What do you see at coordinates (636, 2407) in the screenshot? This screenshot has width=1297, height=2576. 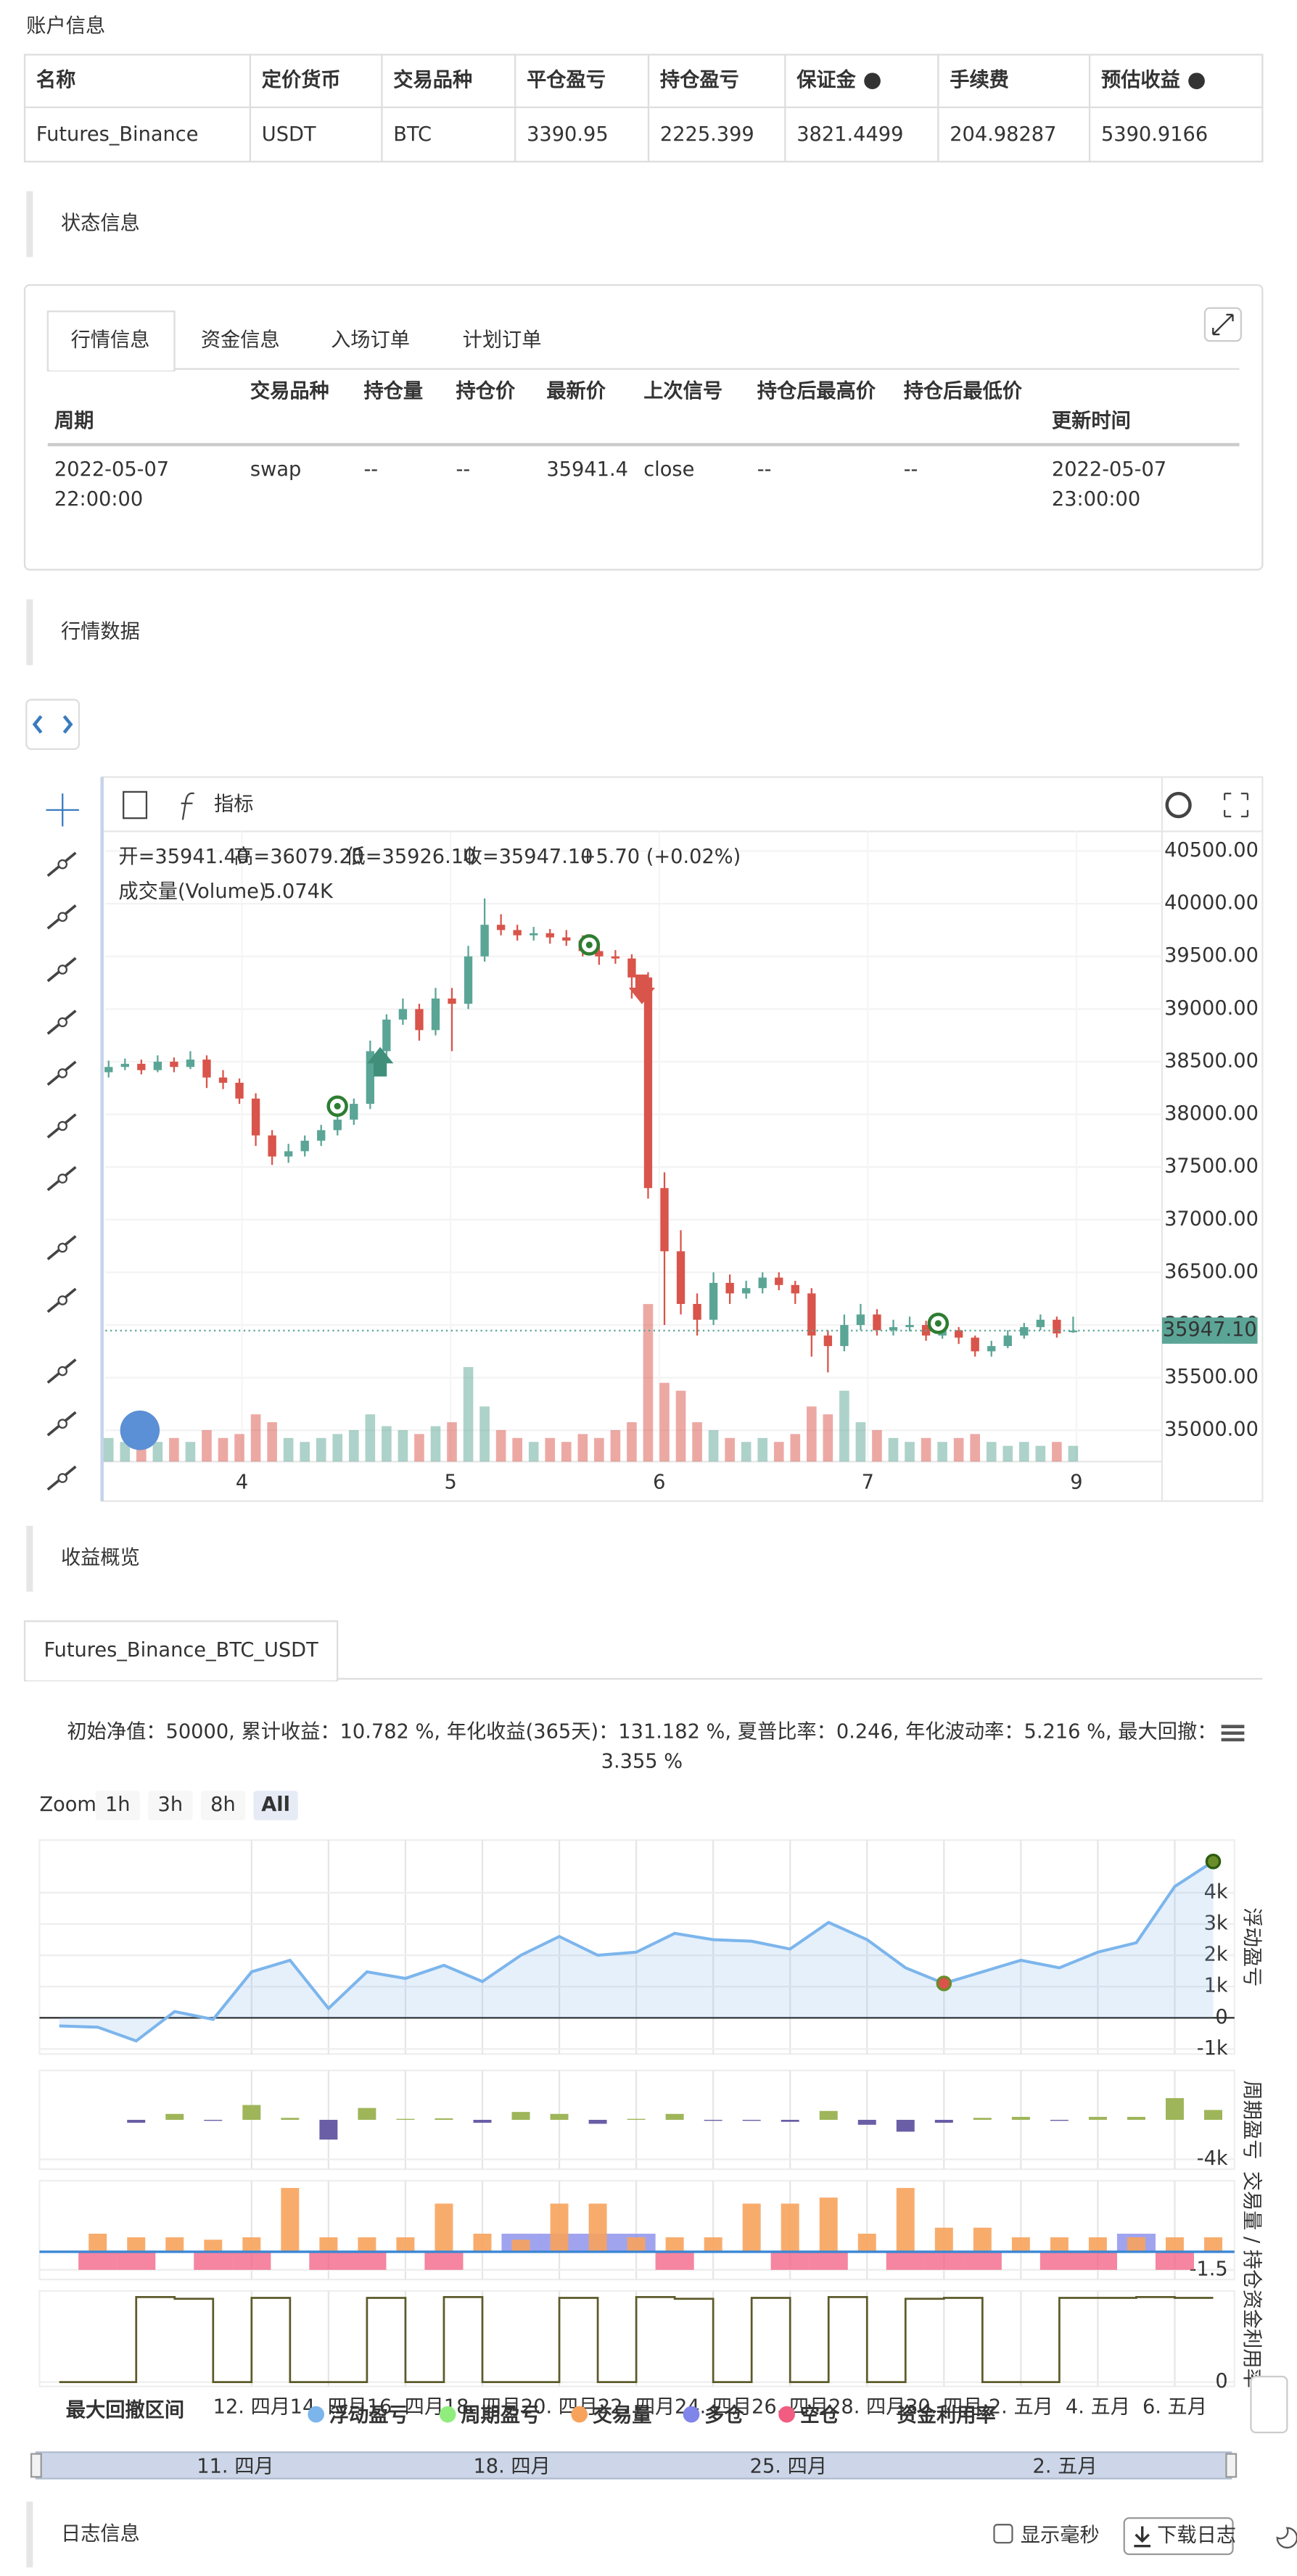 I see `x-tick-label: 22. 四月` at bounding box center [636, 2407].